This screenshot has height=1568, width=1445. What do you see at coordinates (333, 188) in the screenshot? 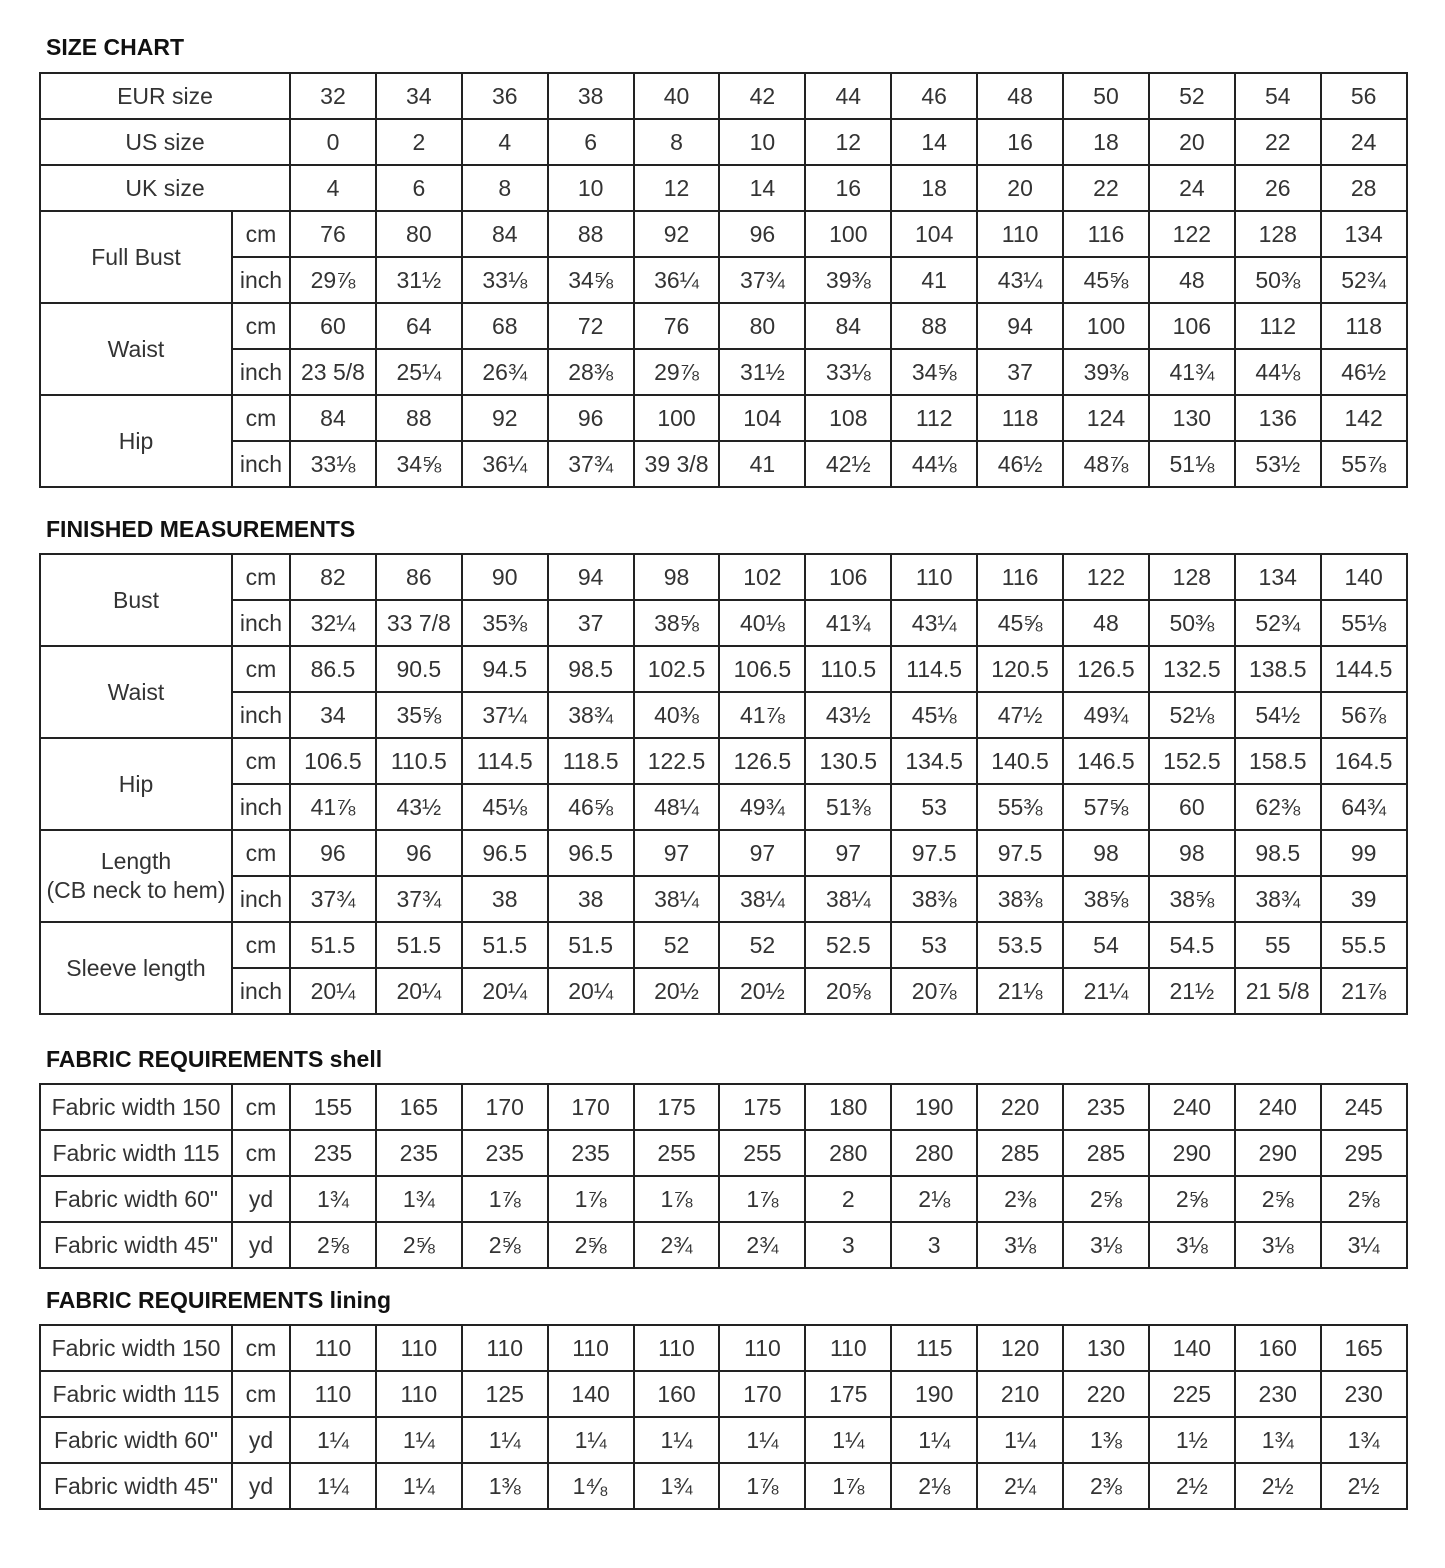
I see `value-cell: 4` at bounding box center [333, 188].